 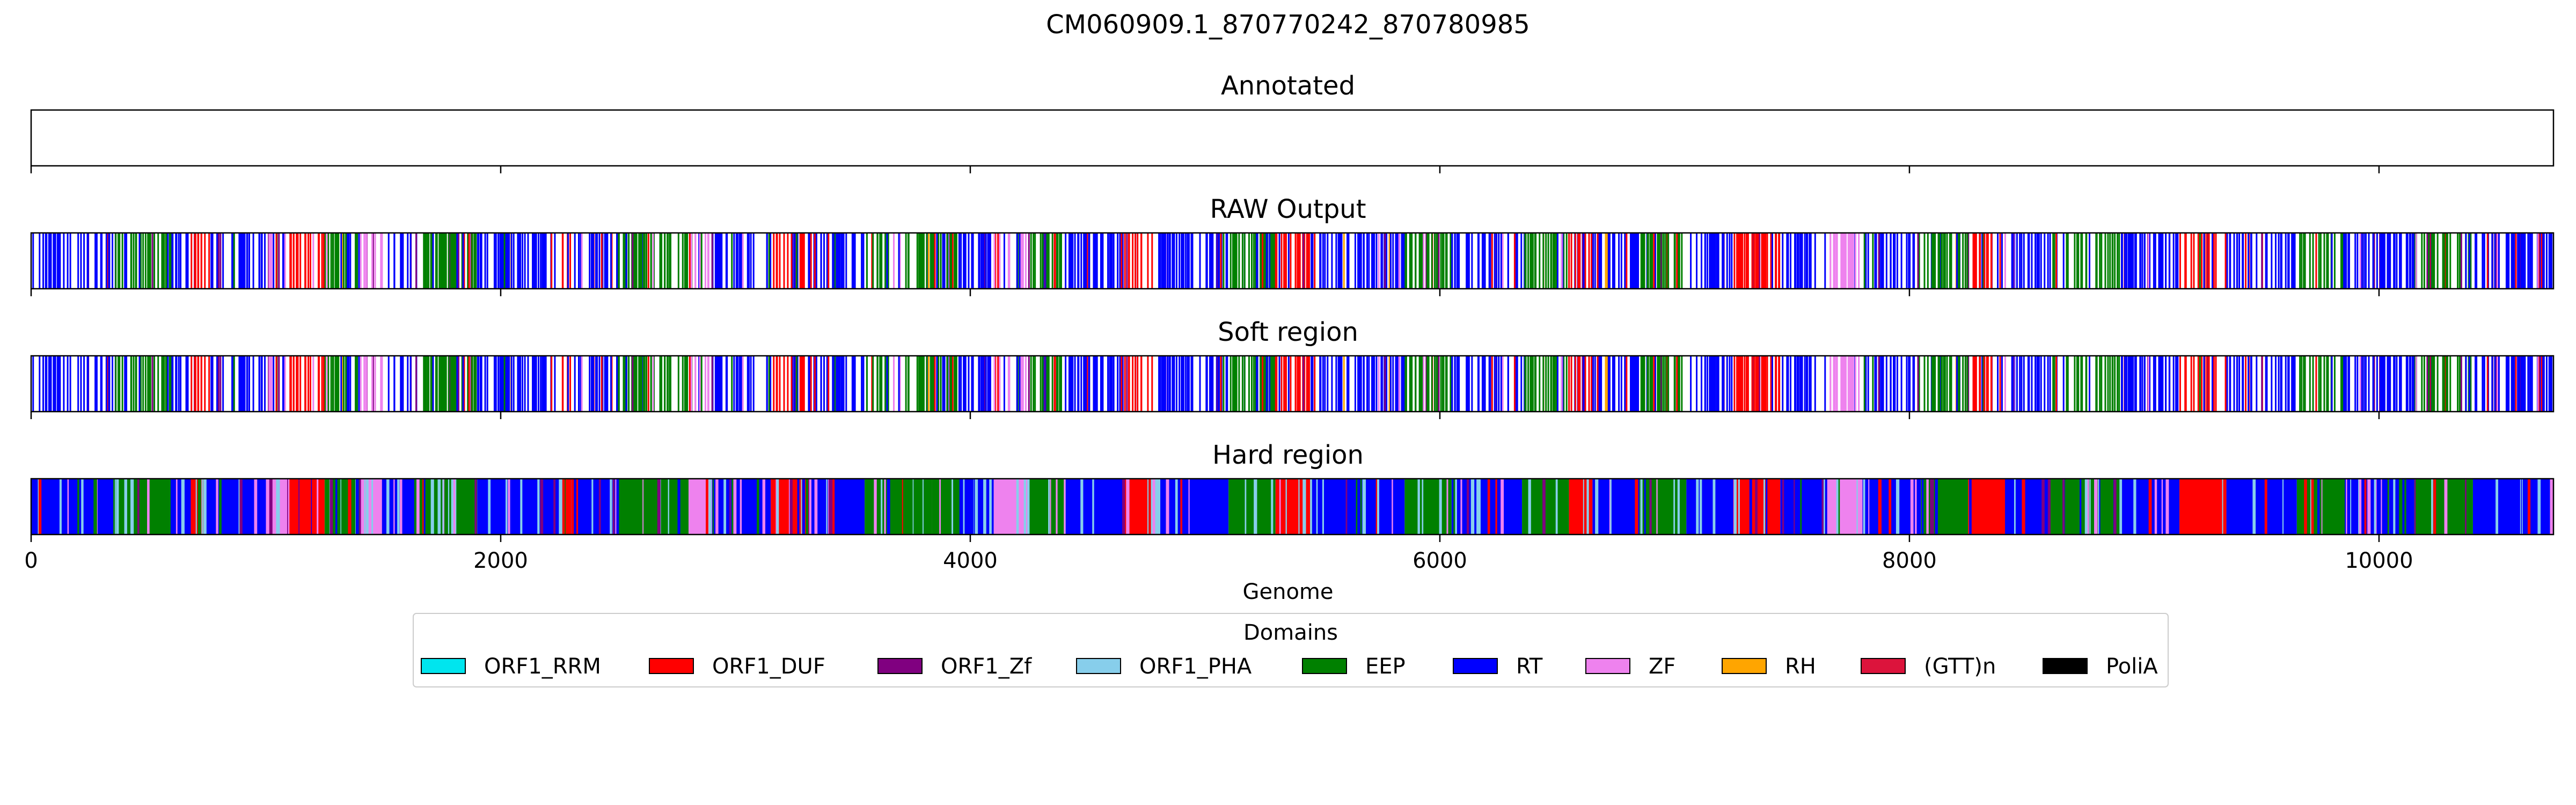 I want to click on figure-title: CM060909.1_870770242_870780985, so click(x=1288, y=25).